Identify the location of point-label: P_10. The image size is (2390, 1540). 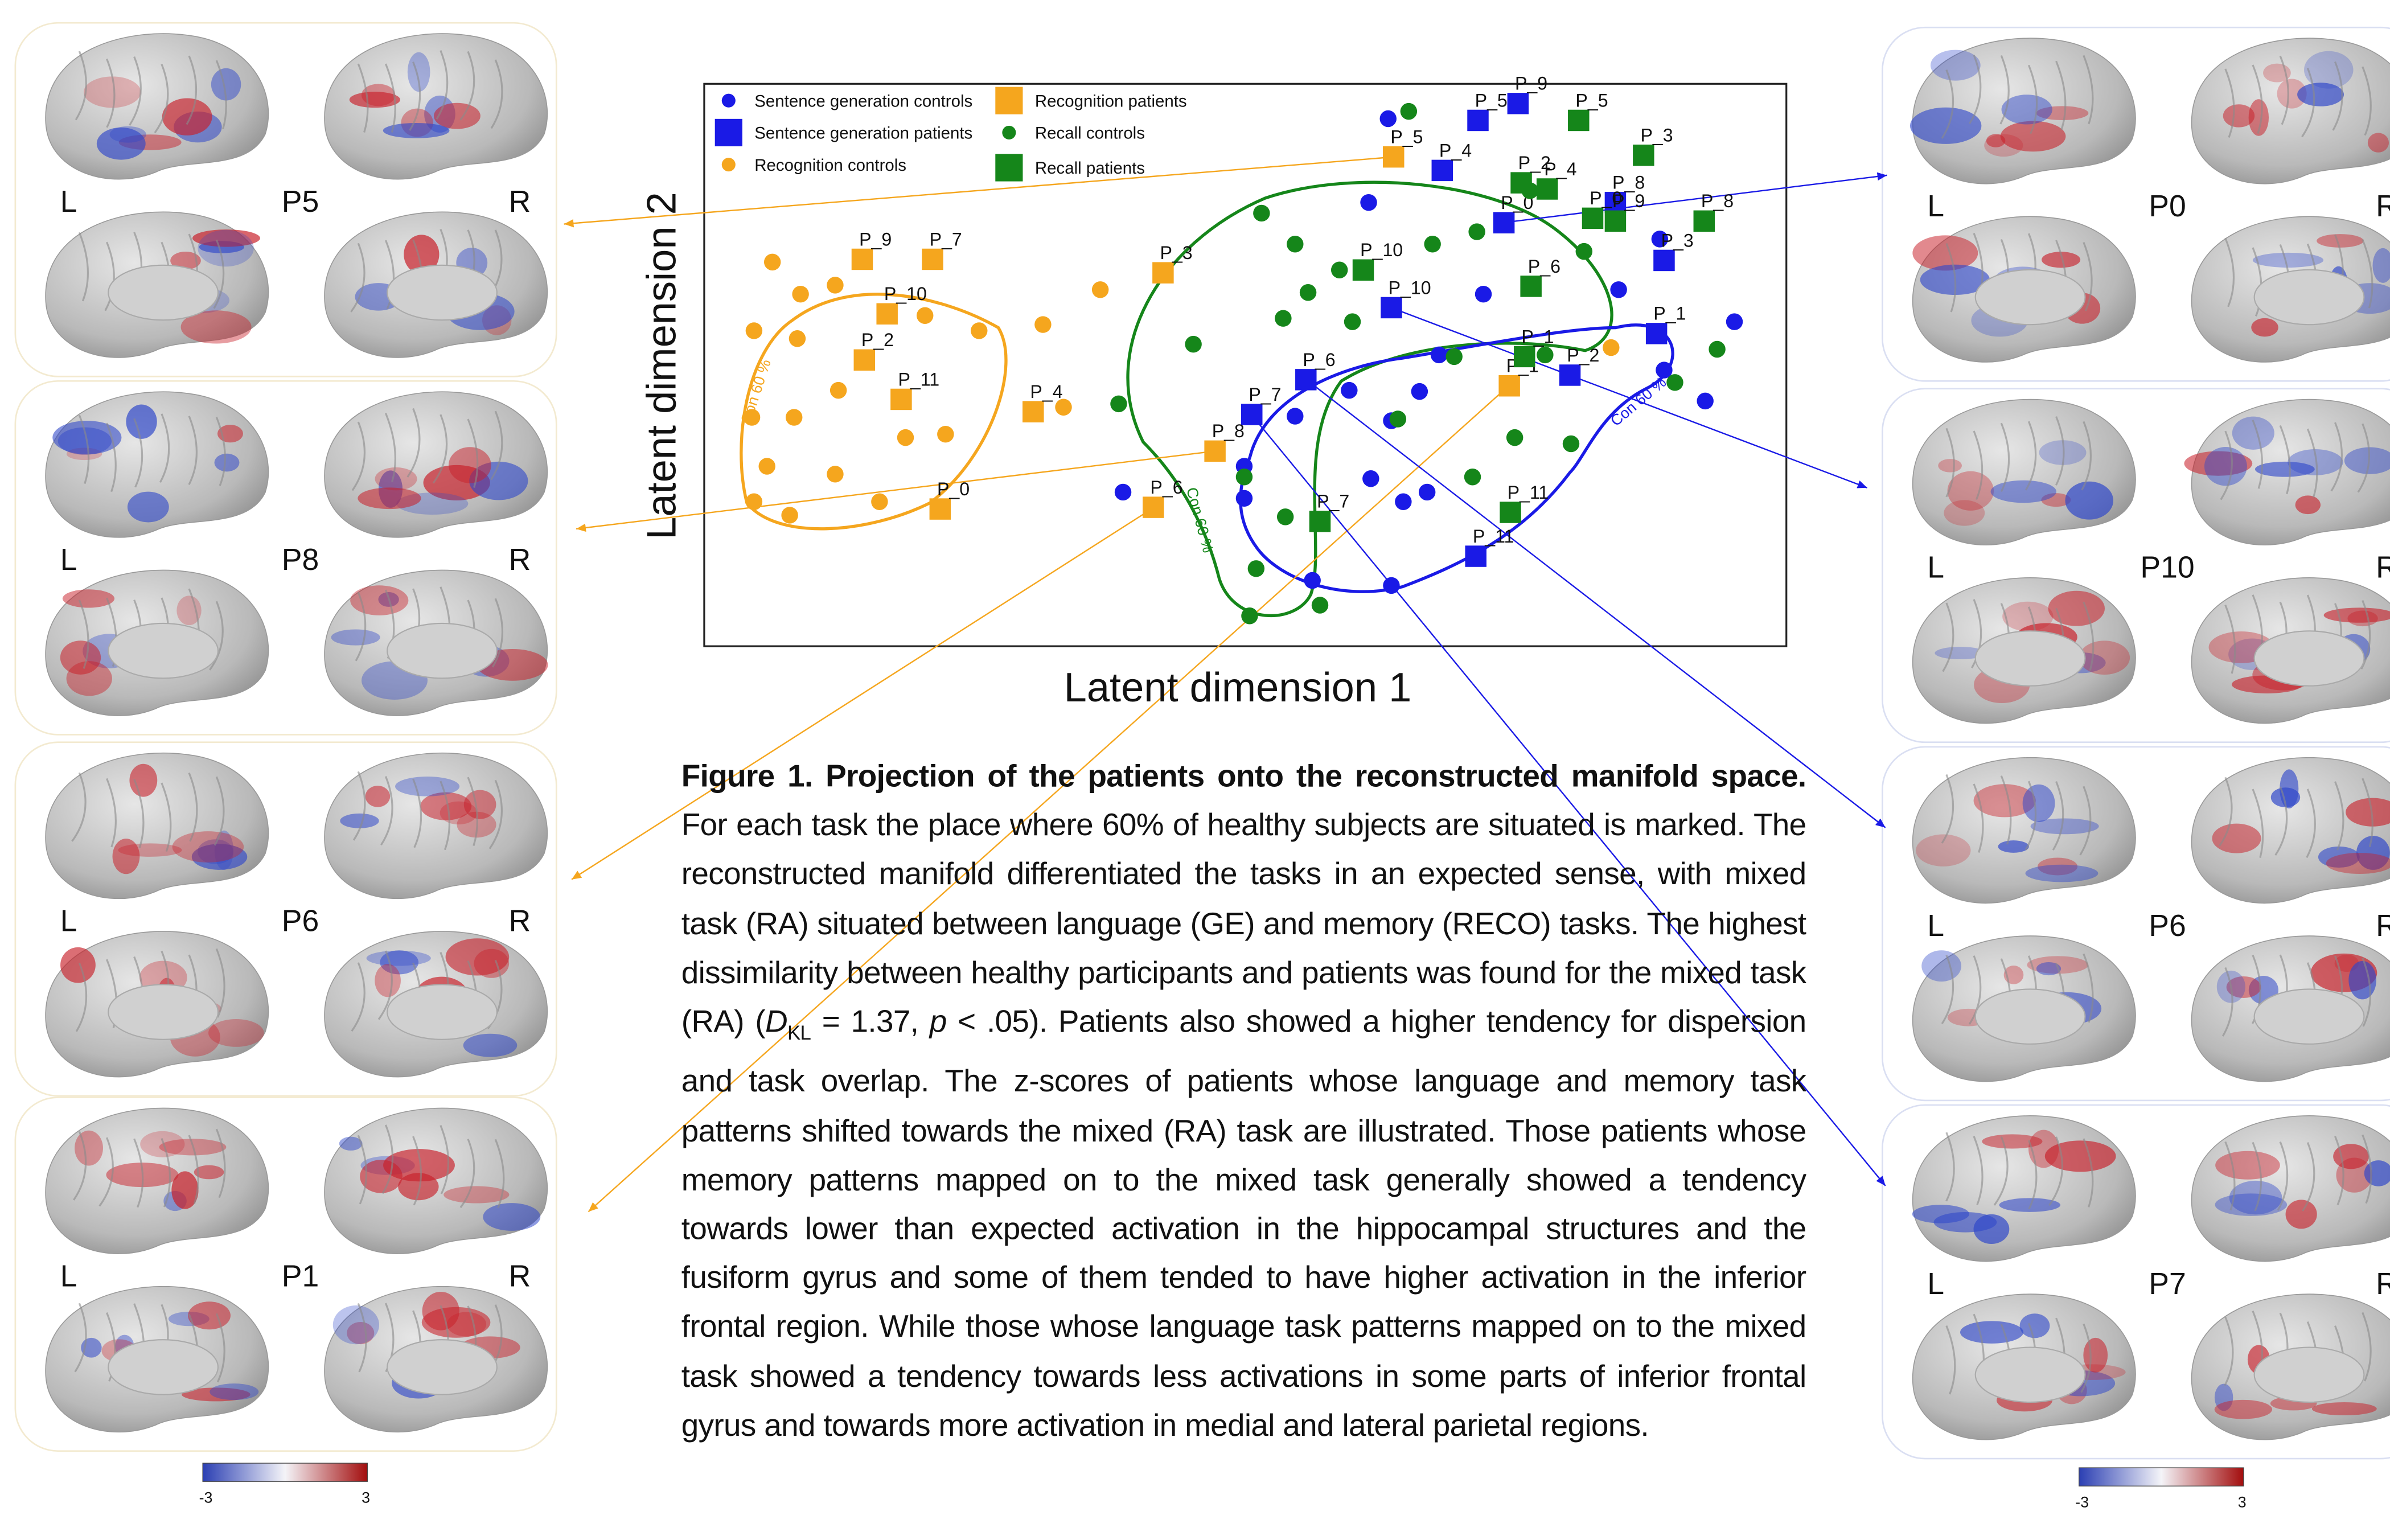
(1381, 250).